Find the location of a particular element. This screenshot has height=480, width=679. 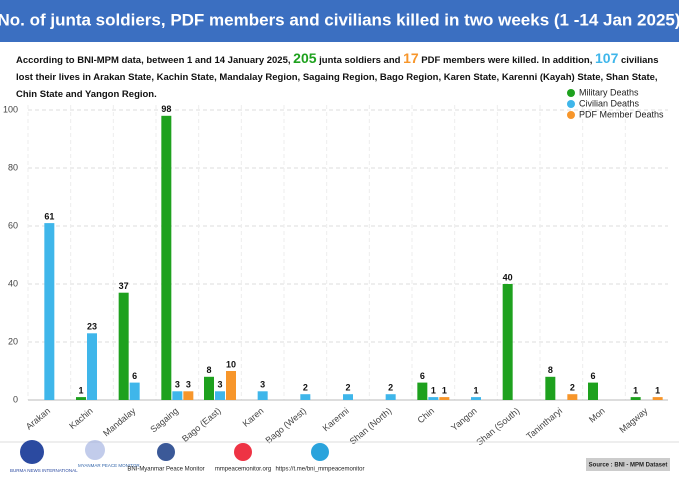

logo-text: BURMA NEWS INTERNATIONAL is located at coordinates (44, 470).